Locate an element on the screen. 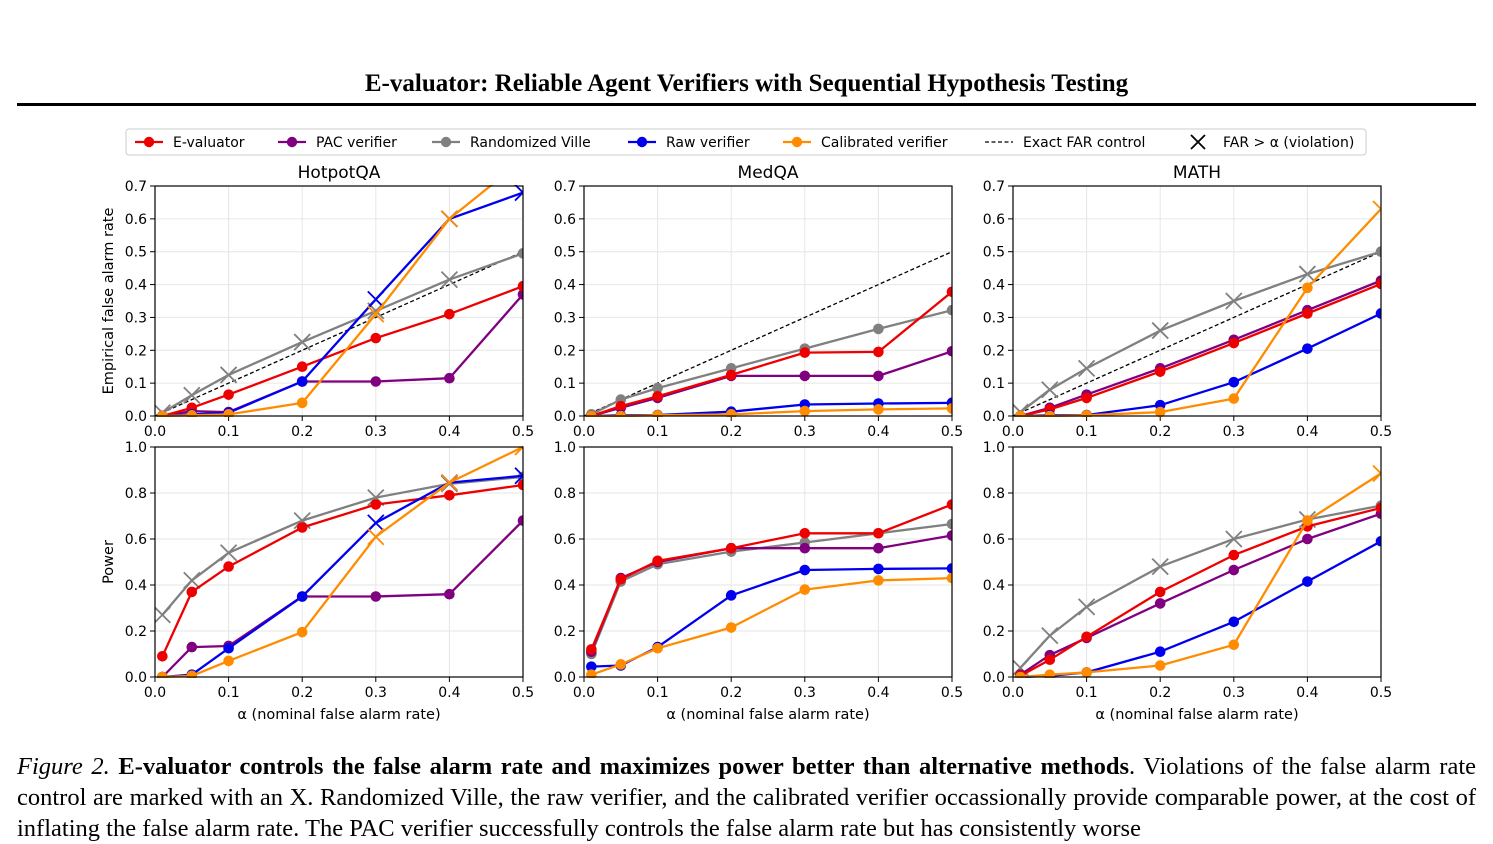  y-tick-label: 0.5 is located at coordinates (565, 253).